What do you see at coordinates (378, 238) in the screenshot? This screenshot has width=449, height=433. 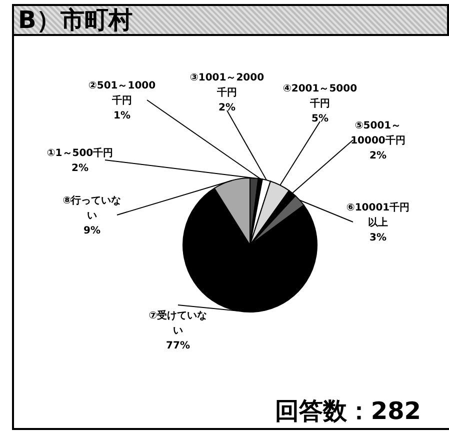 I see `data-label: 3%` at bounding box center [378, 238].